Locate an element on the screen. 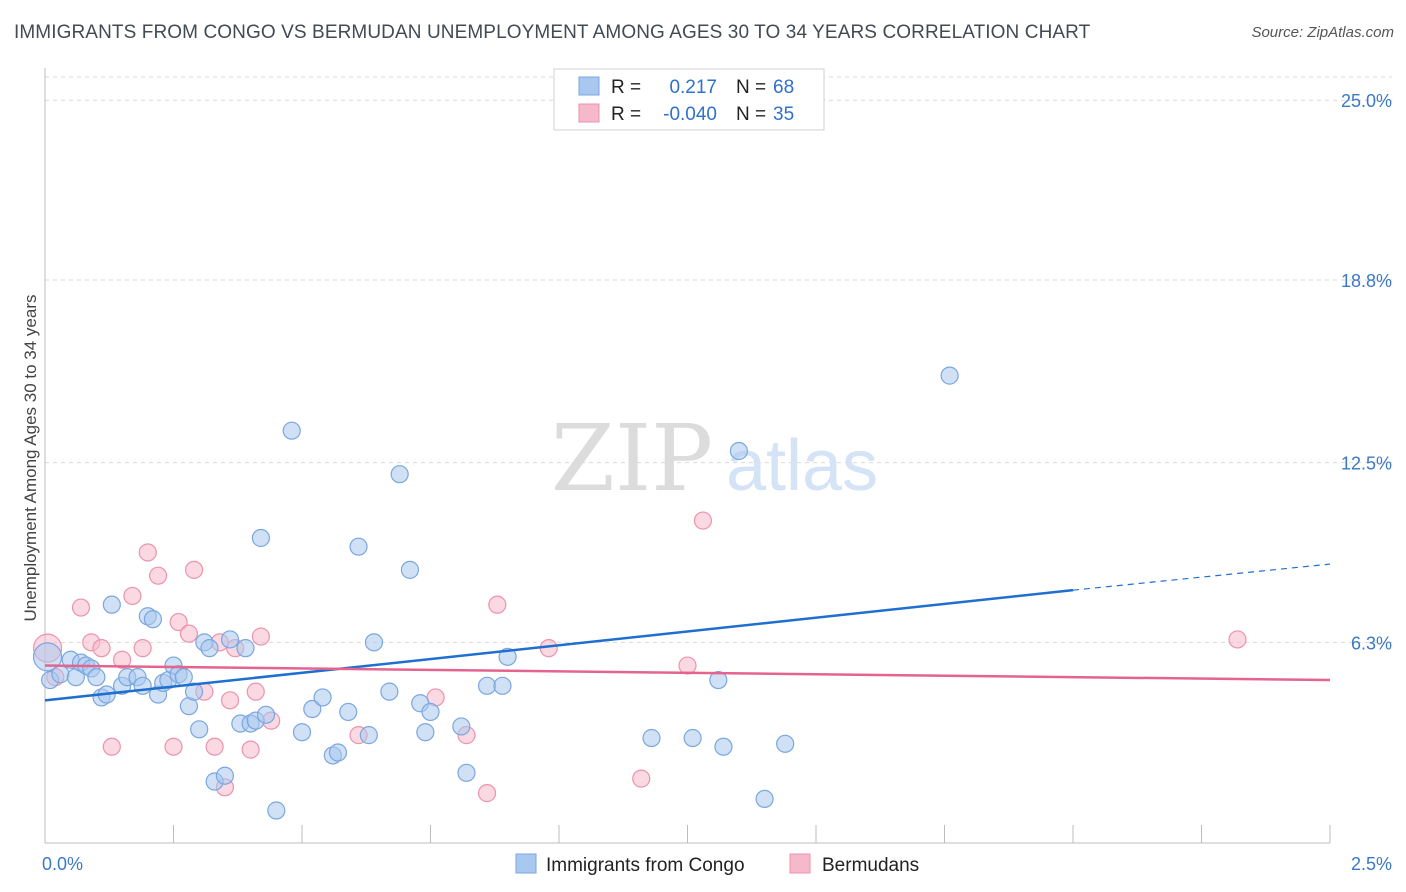 Image resolution: width=1406 pixels, height=892 pixels. legend-n-label-bermudans: N = is located at coordinates (751, 114).